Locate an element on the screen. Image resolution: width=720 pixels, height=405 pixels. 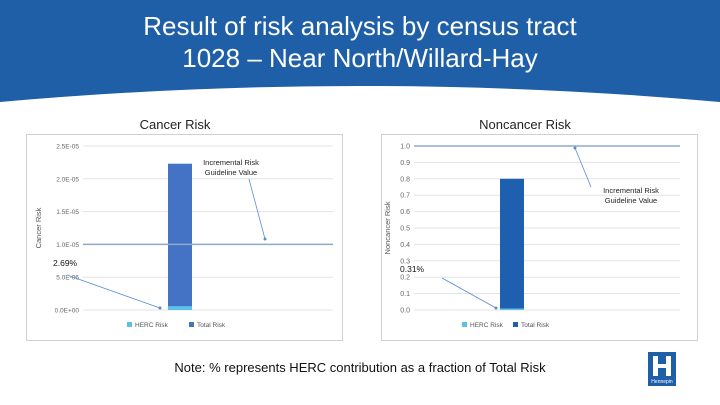
y-tick-label: 2.5E-05 is located at coordinates (67, 147).